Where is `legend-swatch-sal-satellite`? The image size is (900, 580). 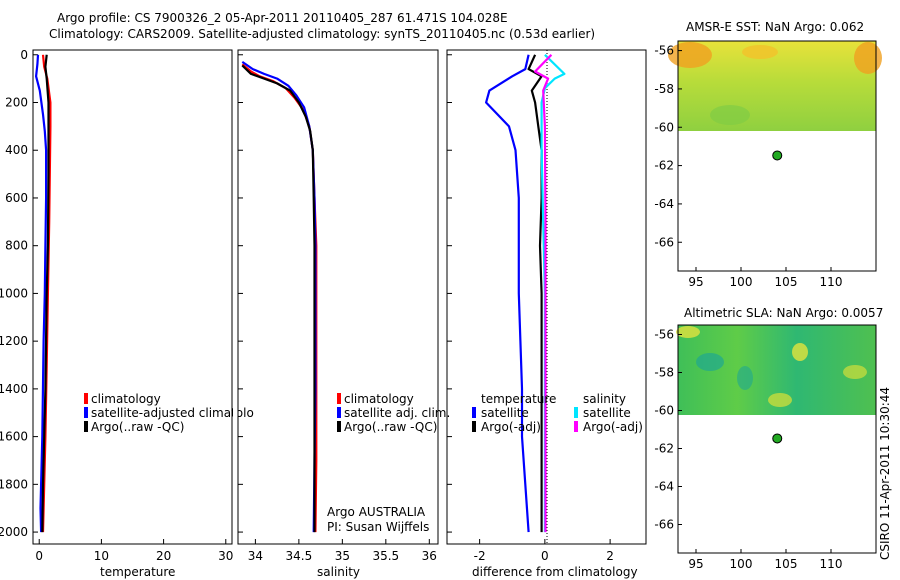
legend-swatch-sal-satellite is located at coordinates (576, 412).